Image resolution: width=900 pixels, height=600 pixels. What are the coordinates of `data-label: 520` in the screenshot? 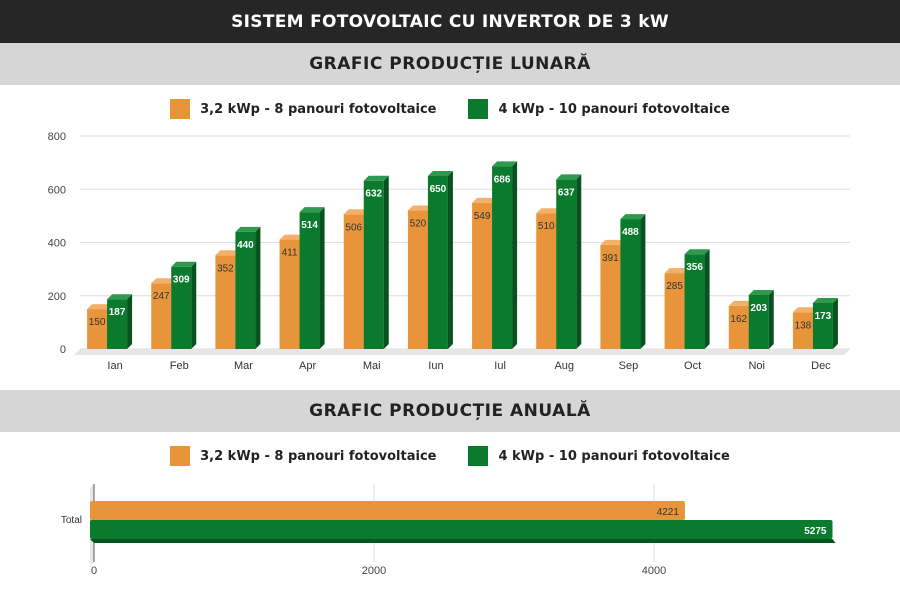 It's located at (418, 224).